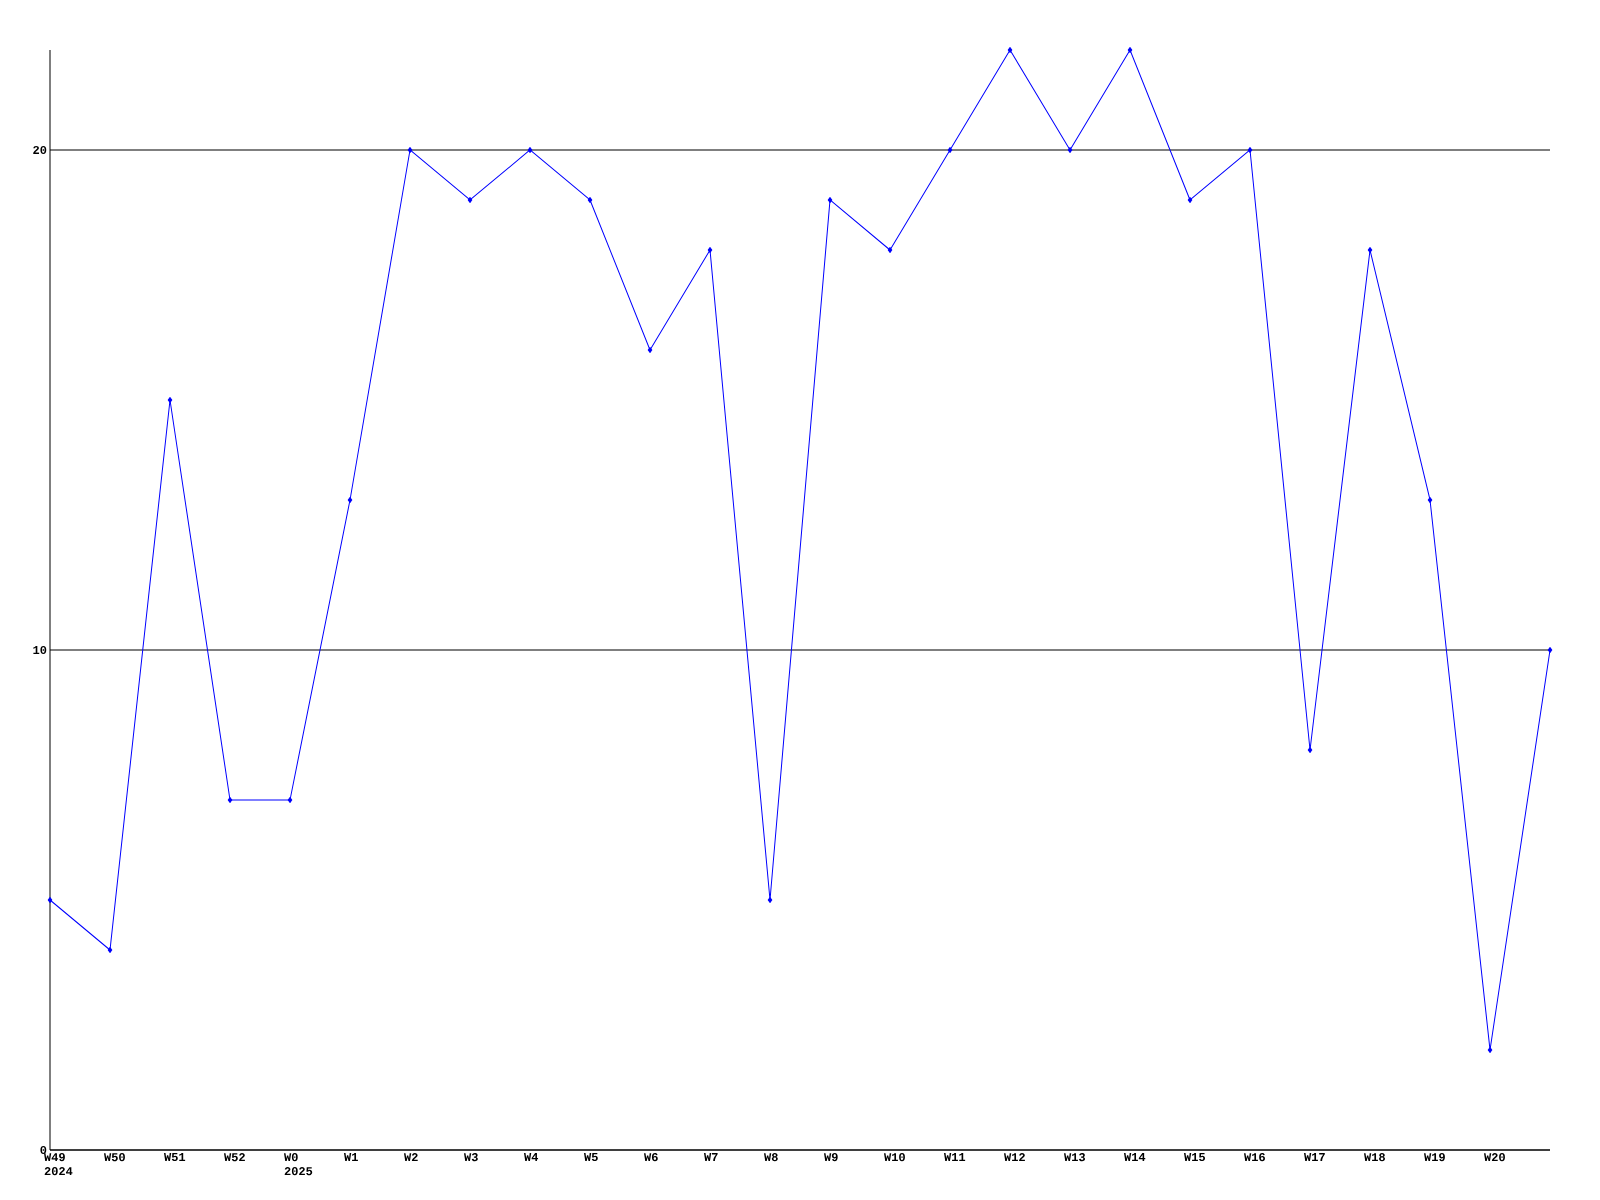 Image resolution: width=1600 pixels, height=1200 pixels. Describe the element at coordinates (351, 1157) in the screenshot. I see `x-tick-label: W1` at that location.